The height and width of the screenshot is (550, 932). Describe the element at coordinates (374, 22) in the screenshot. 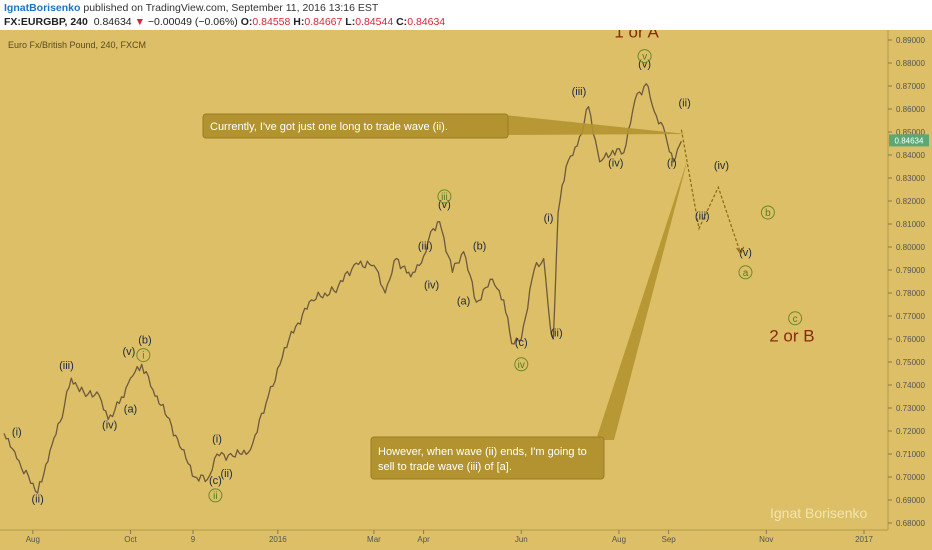

I see `low-value: 0.84544` at that location.